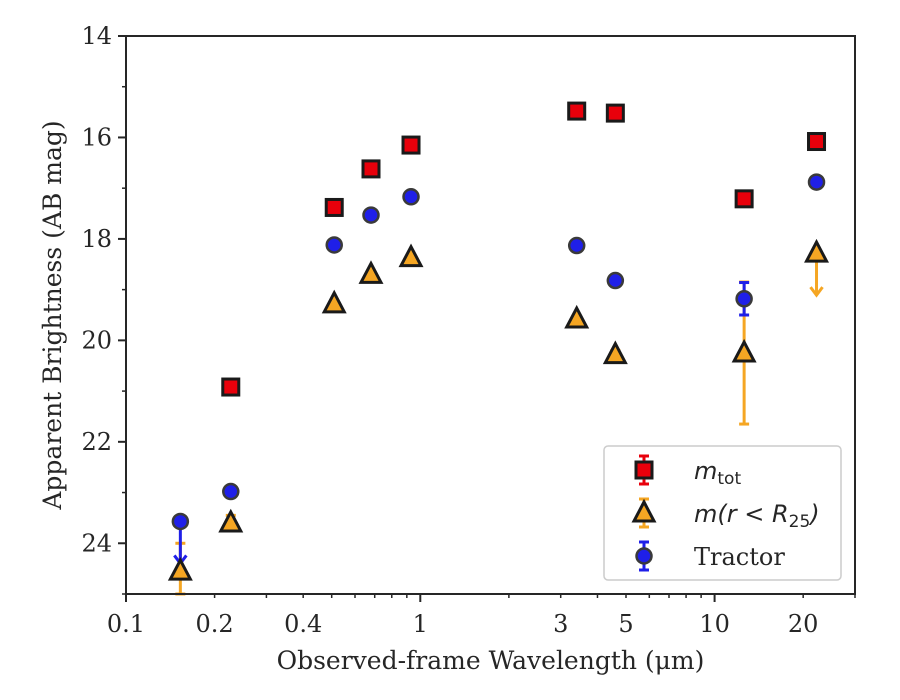  I want to click on x-tick-label: 20, so click(803, 624).